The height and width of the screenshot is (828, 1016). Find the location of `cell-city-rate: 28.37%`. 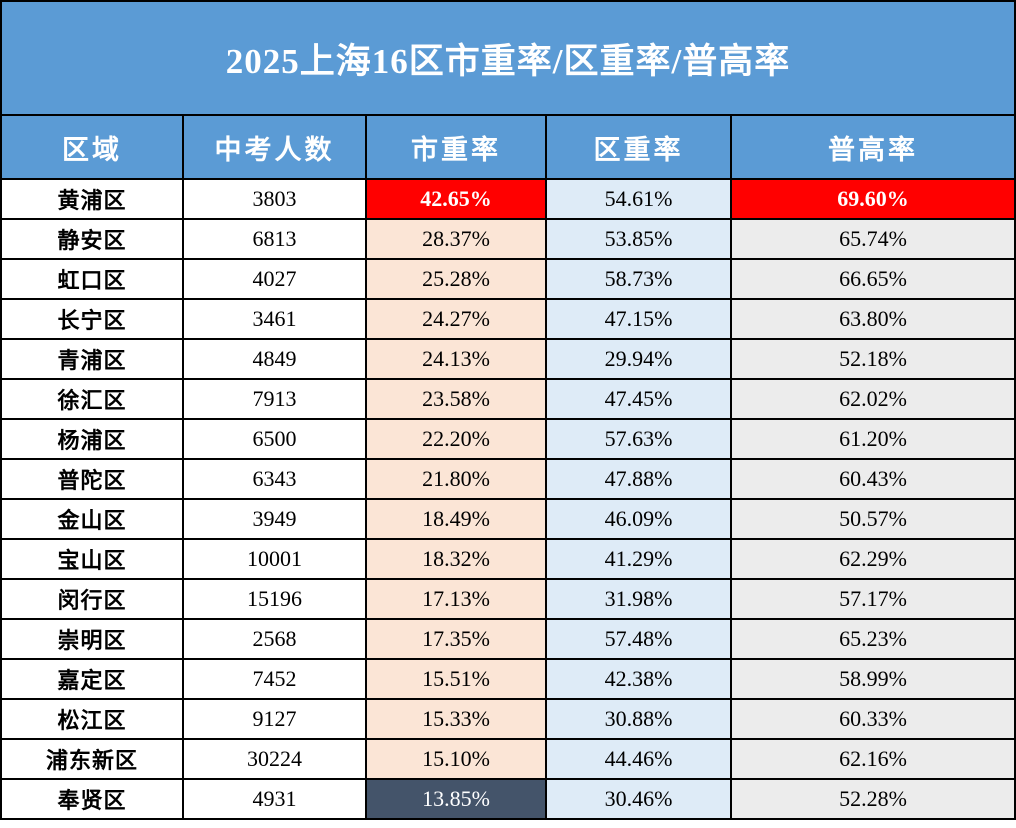

cell-city-rate: 28.37% is located at coordinates (456, 239).